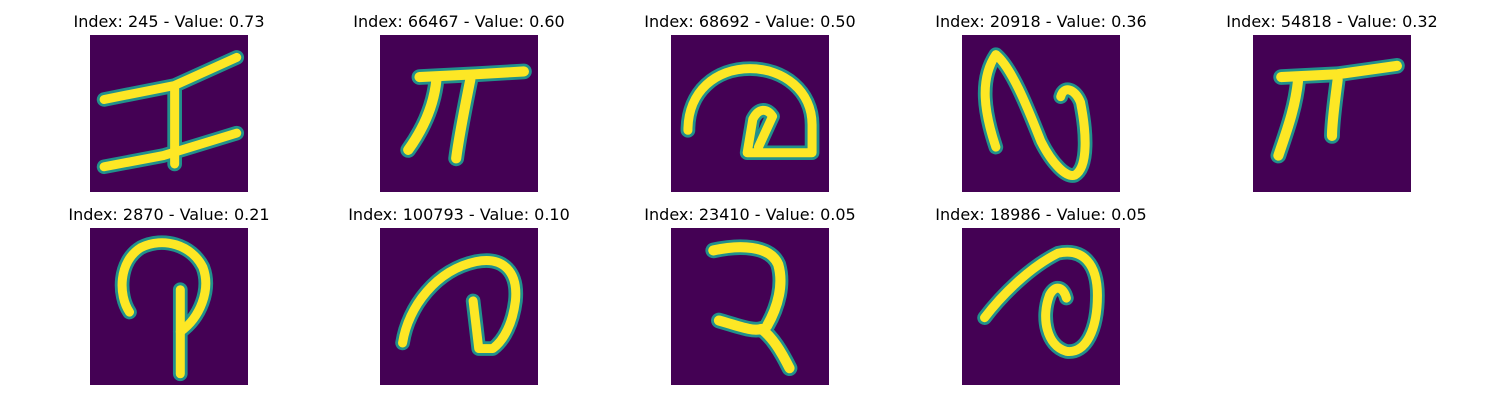 This screenshot has width=1500, height=400. I want to click on panel-title: Index: 245 - Value: 0.73, so click(169, 21).